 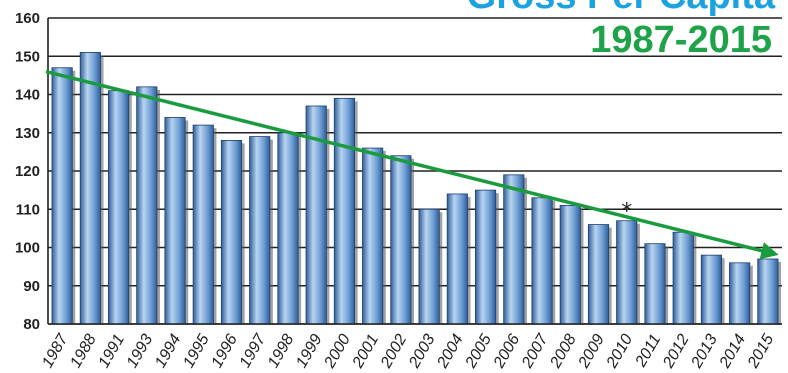 What do you see at coordinates (626, 212) in the screenshot?
I see `annotation-asterisk: *` at bounding box center [626, 212].